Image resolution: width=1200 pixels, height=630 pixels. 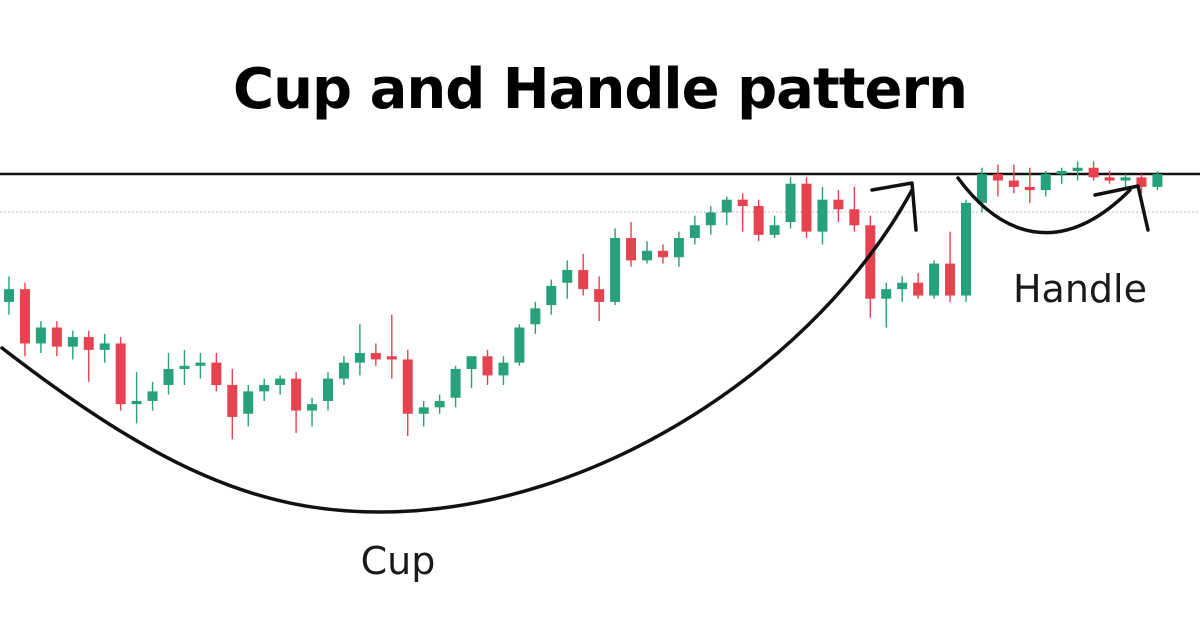 What do you see at coordinates (1044, 205) in the screenshot?
I see `handle-curve` at bounding box center [1044, 205].